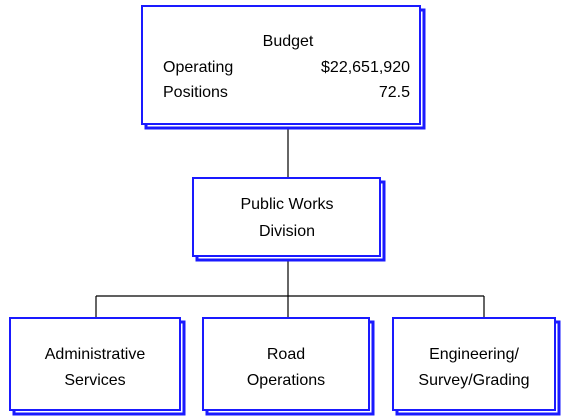 This screenshot has height=420, width=563. Describe the element at coordinates (474, 354) in the screenshot. I see `node-label: Engineering/` at that location.